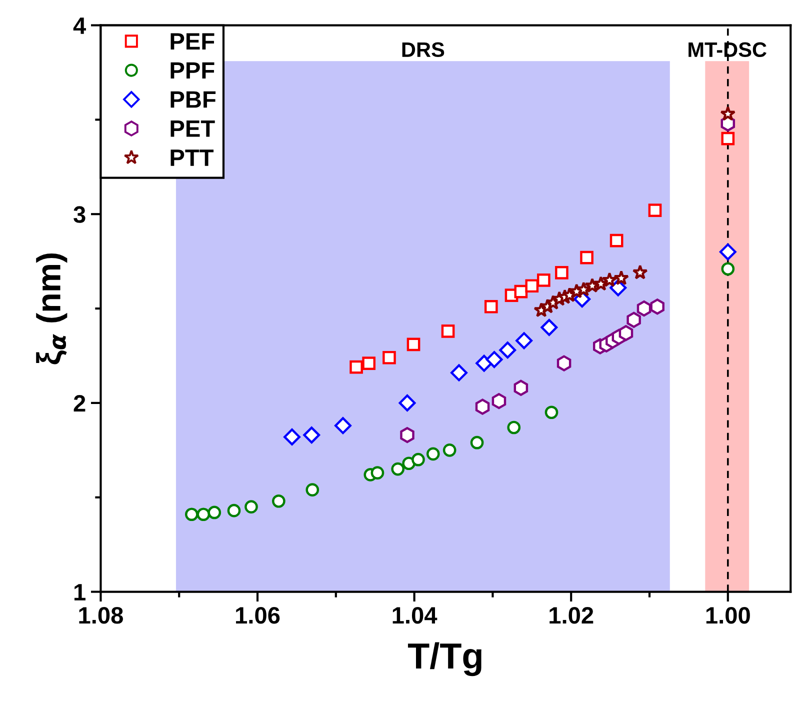 The width and height of the screenshot is (793, 702). Describe the element at coordinates (52, 308) in the screenshot. I see `y-axis-title: ξ$_{α}$ (nm)` at that location.